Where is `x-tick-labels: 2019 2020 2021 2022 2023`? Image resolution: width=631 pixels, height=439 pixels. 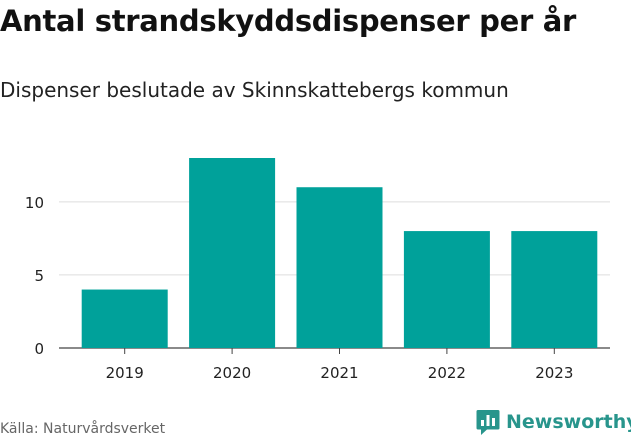
x-tick-labels: 2019 2020 2021 2022 2023 is located at coordinates (339, 365).